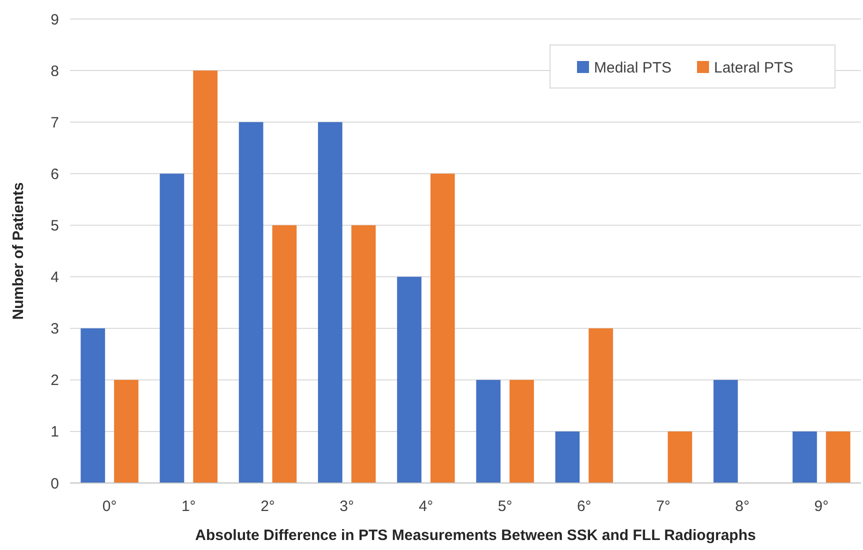  I want to click on x-tick-label: 3°, so click(347, 506).